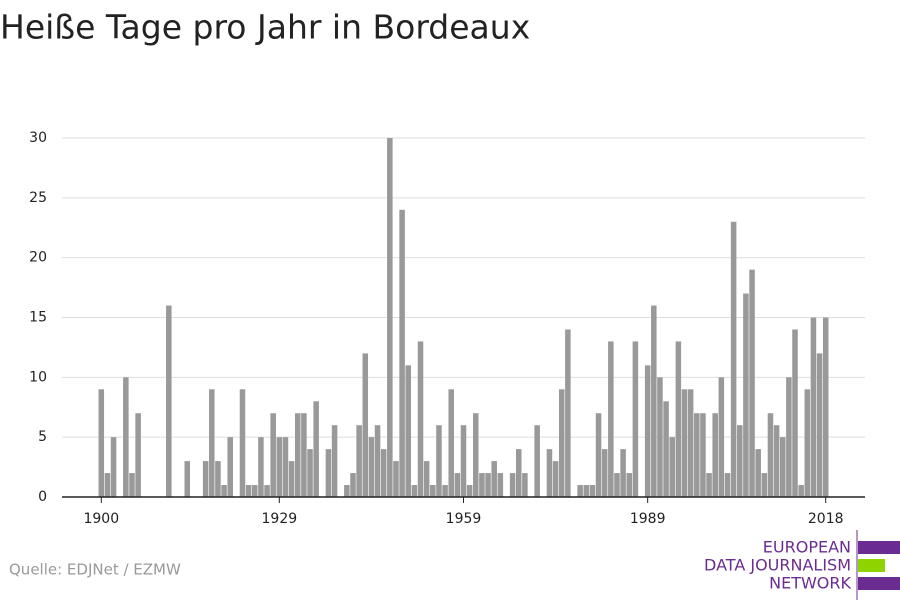 The height and width of the screenshot is (600, 900). Describe the element at coordinates (464, 519) in the screenshot. I see `x-tick-label: 1959` at that location.